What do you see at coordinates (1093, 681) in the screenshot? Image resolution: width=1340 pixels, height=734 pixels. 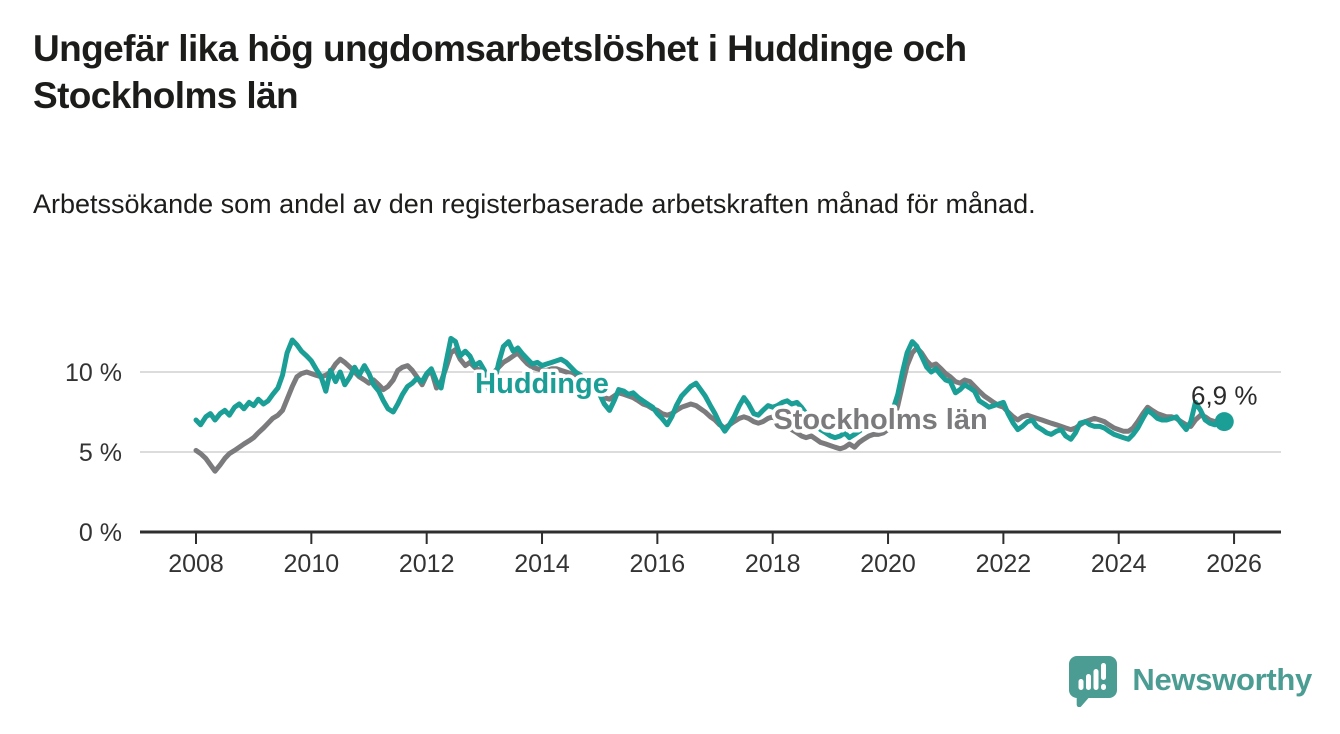 I see `bar-chart-speech-bubble-icon` at bounding box center [1093, 681].